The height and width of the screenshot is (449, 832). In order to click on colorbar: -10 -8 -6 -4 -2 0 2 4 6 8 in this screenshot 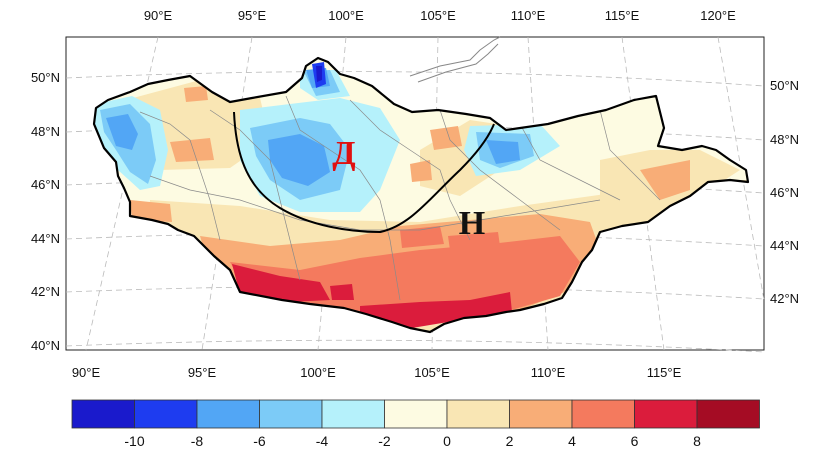, I will do `click(415, 424)`.